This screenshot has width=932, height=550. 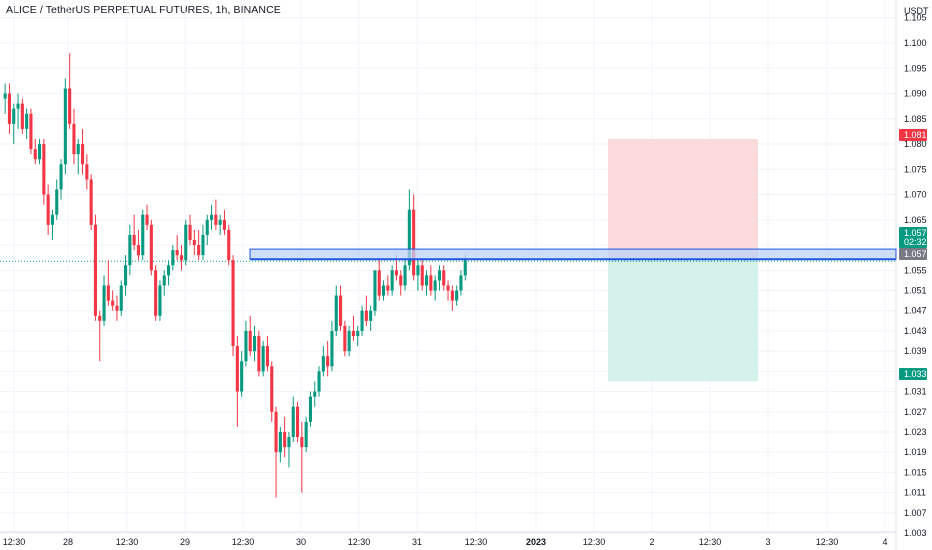 What do you see at coordinates (651, 542) in the screenshot?
I see `time-tick: 2` at bounding box center [651, 542].